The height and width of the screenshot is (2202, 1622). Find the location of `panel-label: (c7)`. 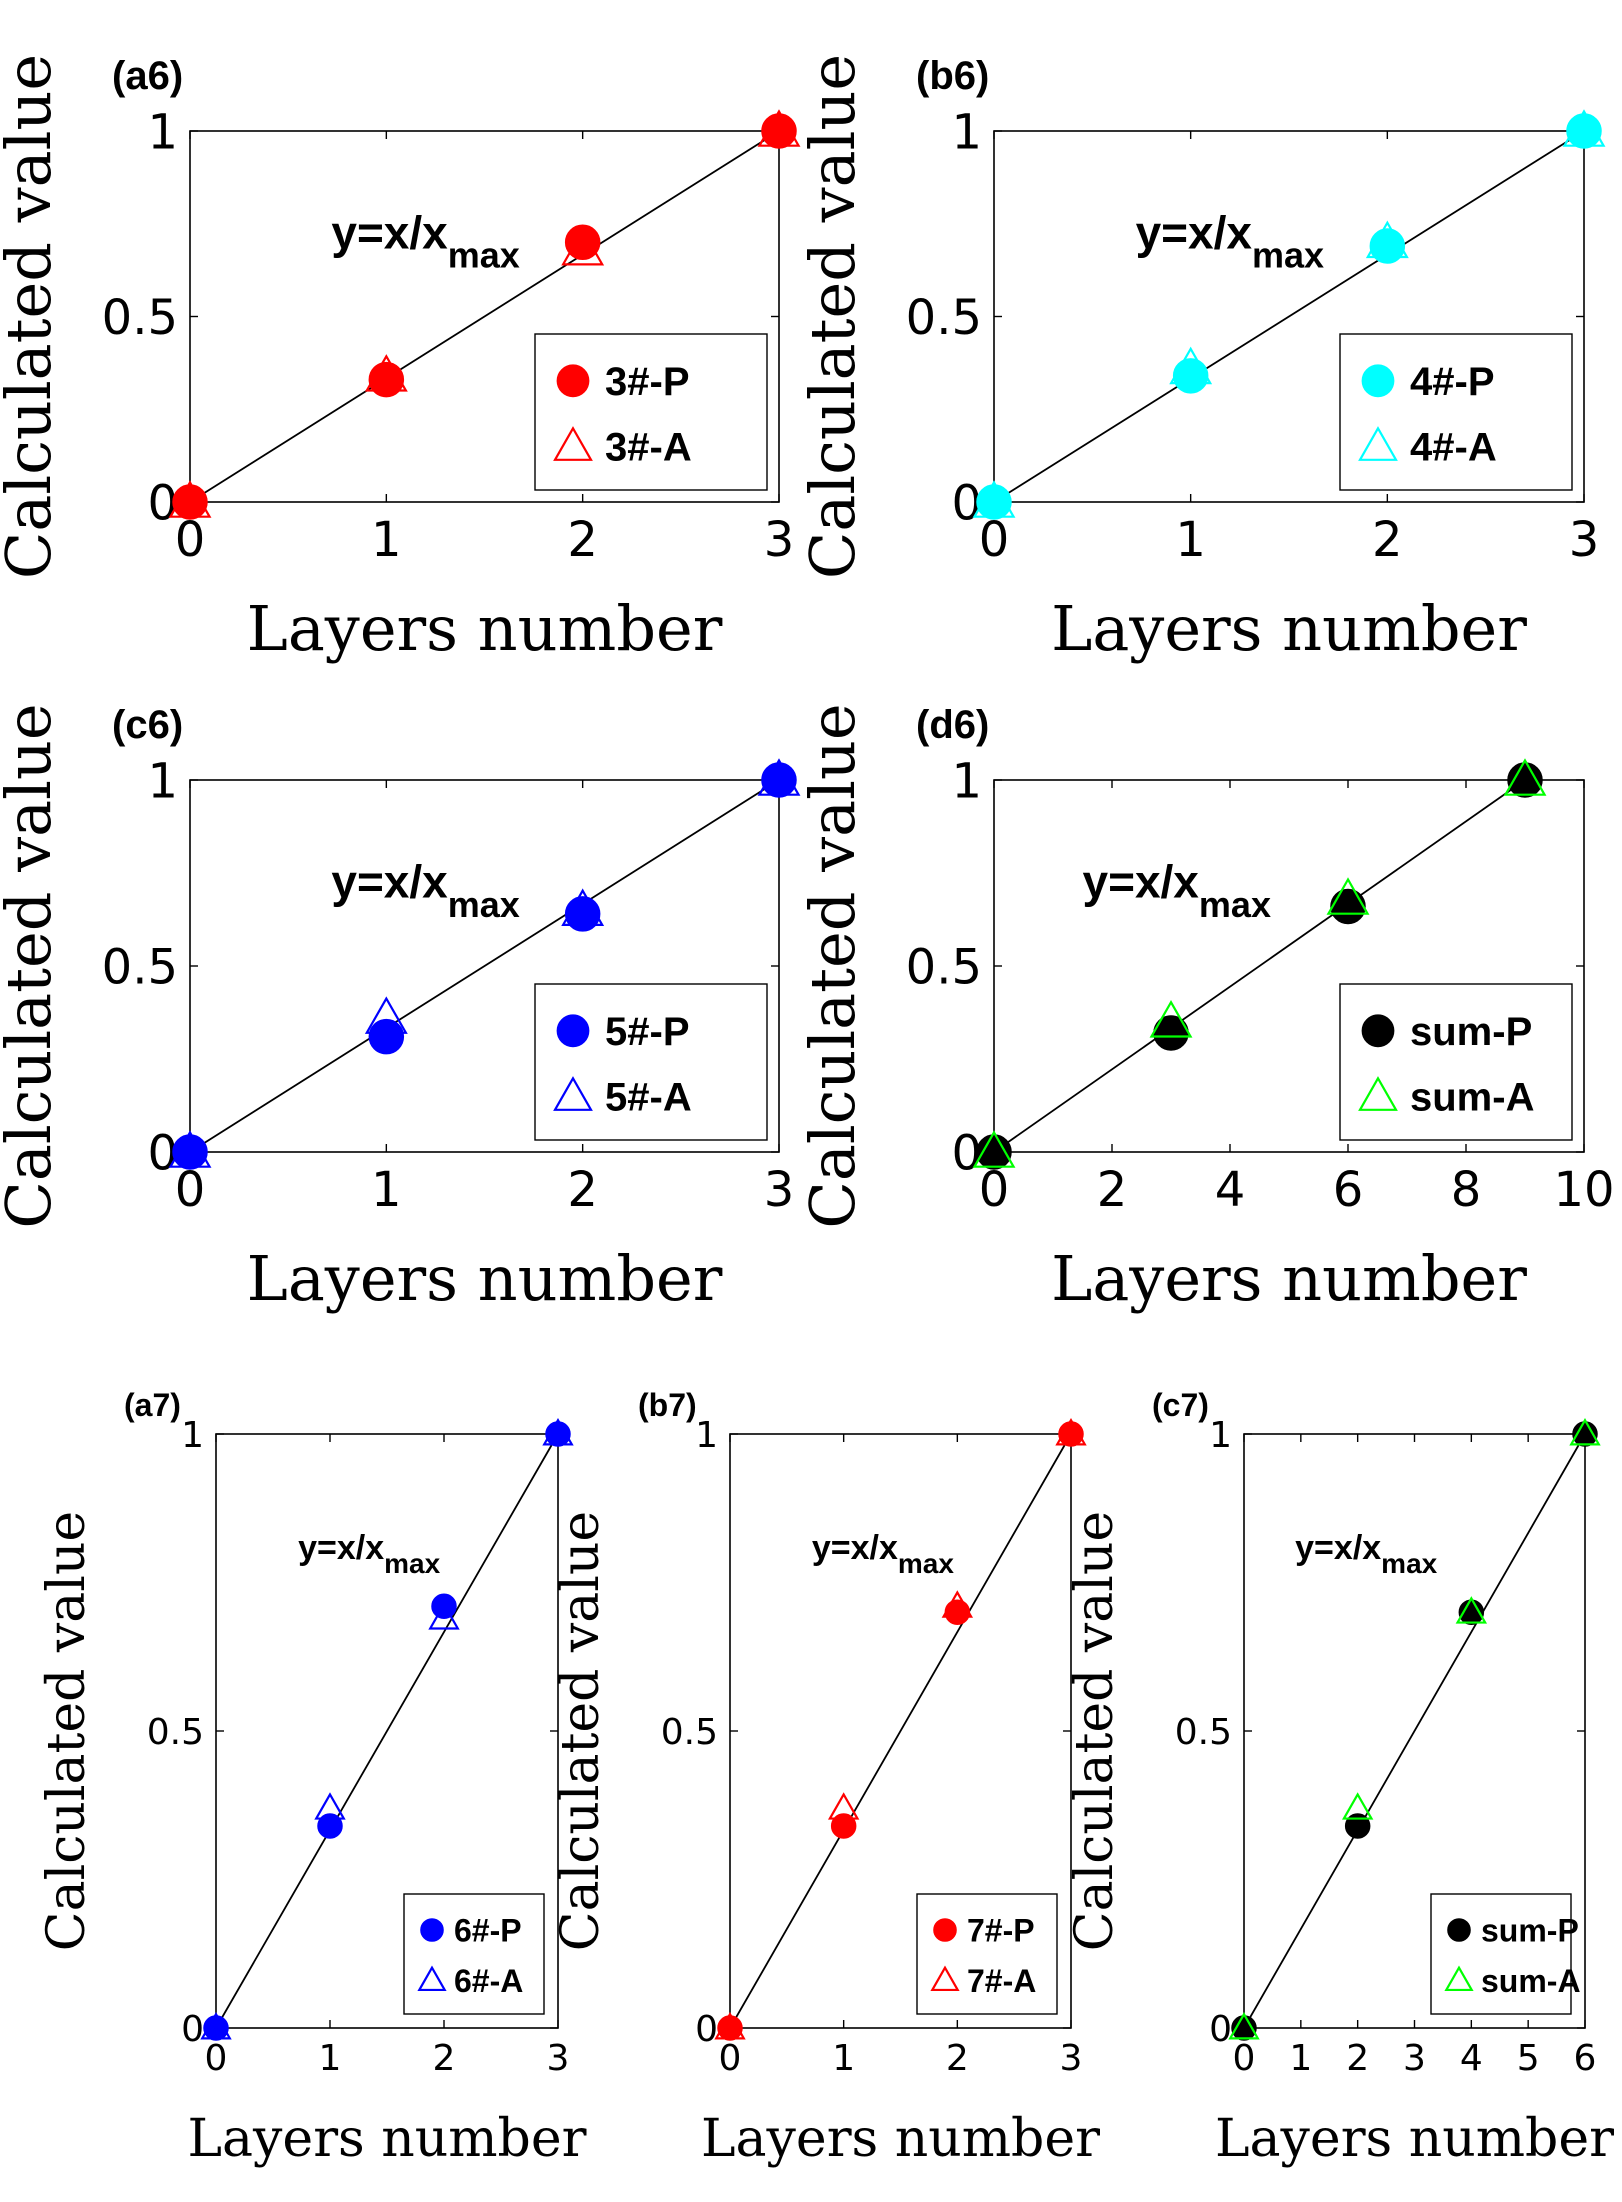

panel-label: (c7) is located at coordinates (1180, 1405).